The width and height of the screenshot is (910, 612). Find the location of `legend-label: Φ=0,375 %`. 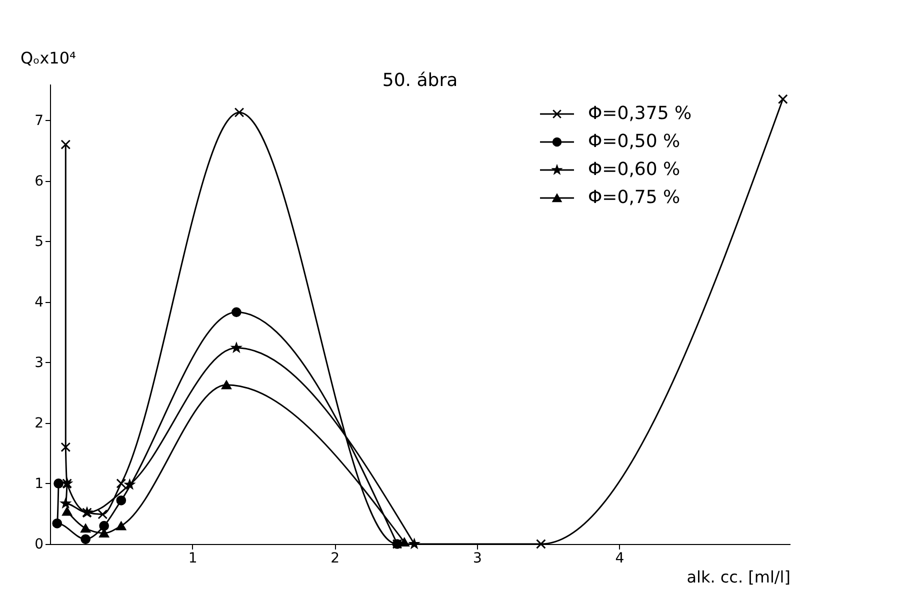

legend-label: Φ=0,375 % is located at coordinates (640, 113).